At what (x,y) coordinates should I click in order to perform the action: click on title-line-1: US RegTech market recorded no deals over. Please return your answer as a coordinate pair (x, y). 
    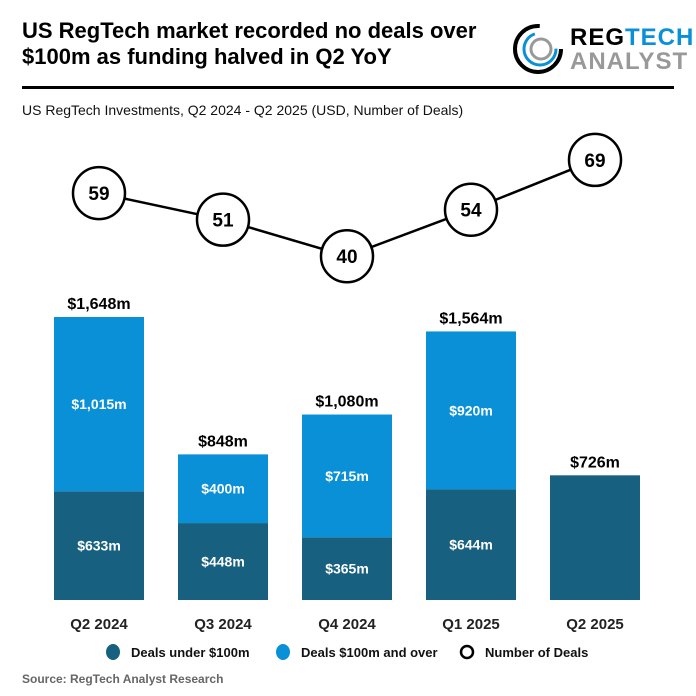
    Looking at the image, I should click on (249, 30).